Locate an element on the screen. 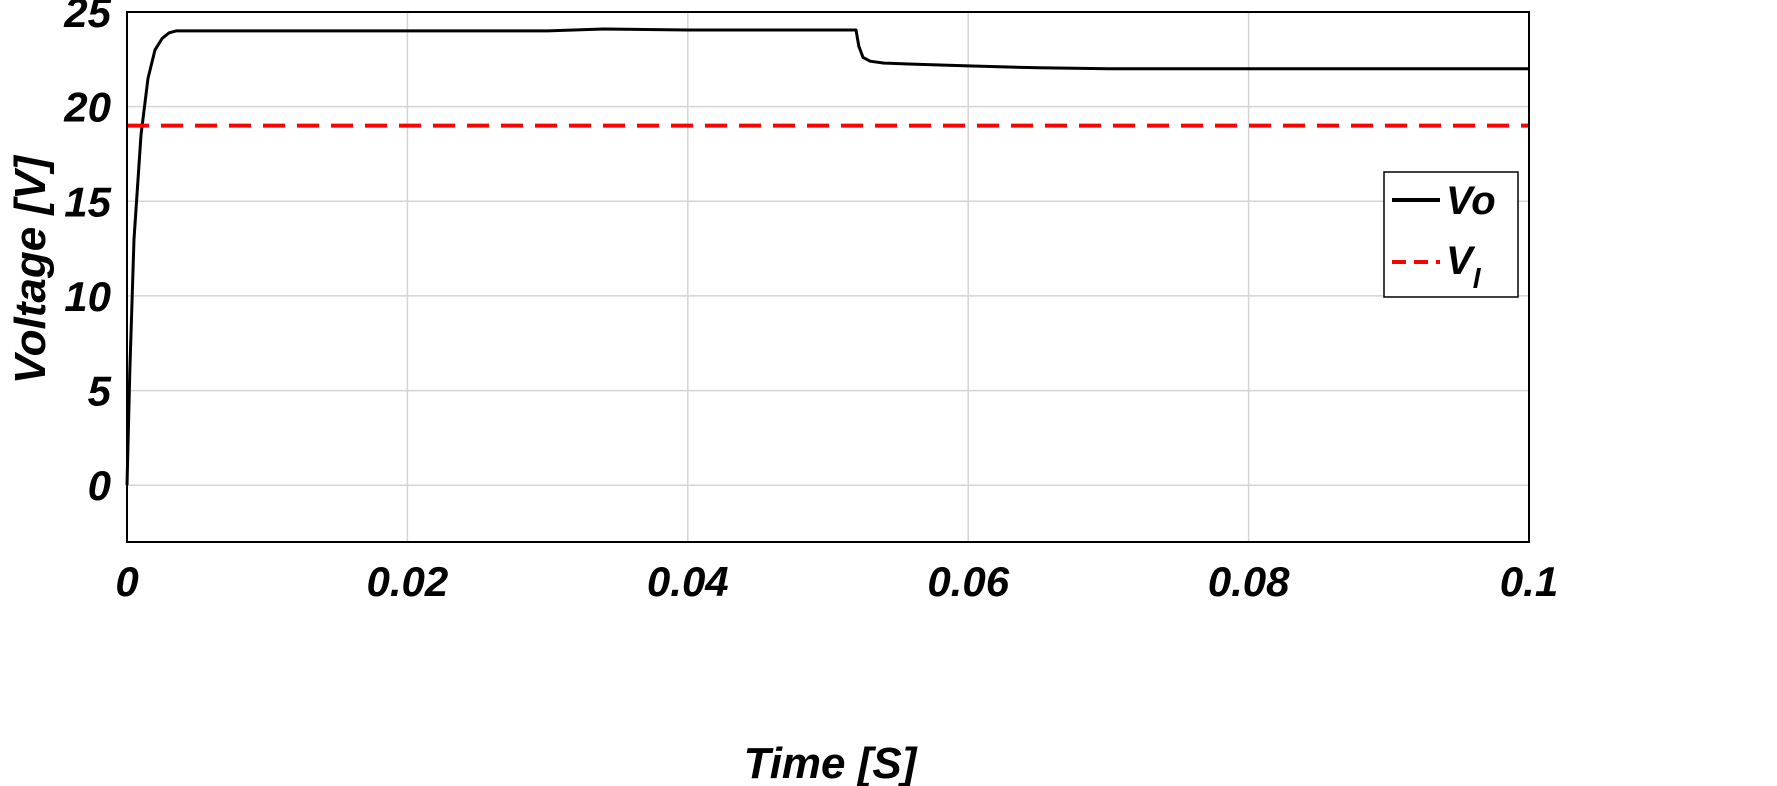  x-tick-label: 0.06 is located at coordinates (968, 581).